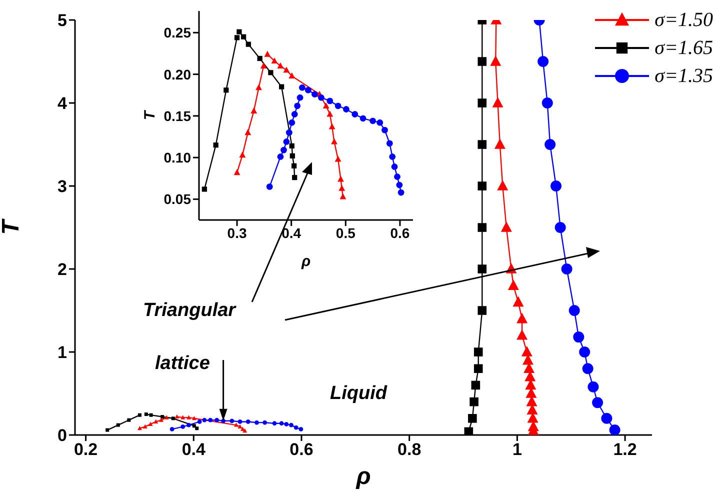 This screenshot has height=496, width=715. What do you see at coordinates (358, 394) in the screenshot?
I see `annotation: Liquid` at bounding box center [358, 394].